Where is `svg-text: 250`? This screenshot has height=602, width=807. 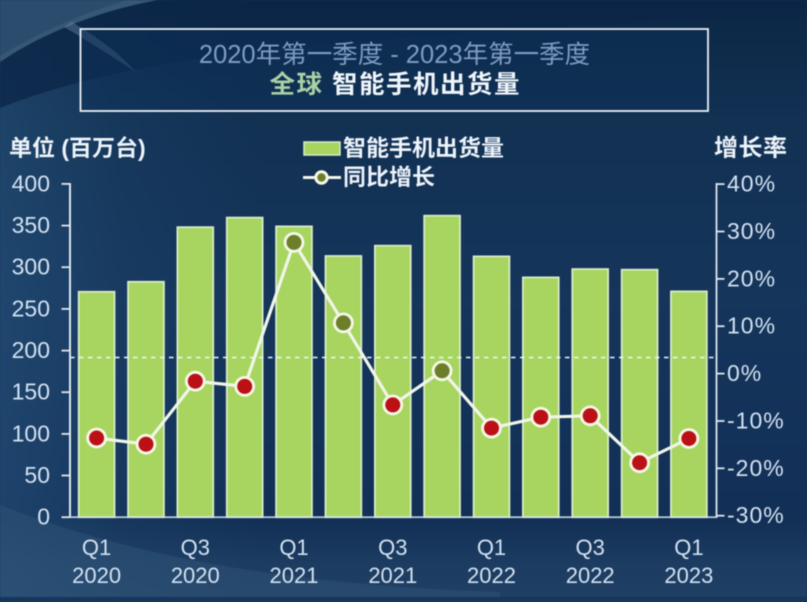 svg-text: 250 is located at coordinates (31, 308).